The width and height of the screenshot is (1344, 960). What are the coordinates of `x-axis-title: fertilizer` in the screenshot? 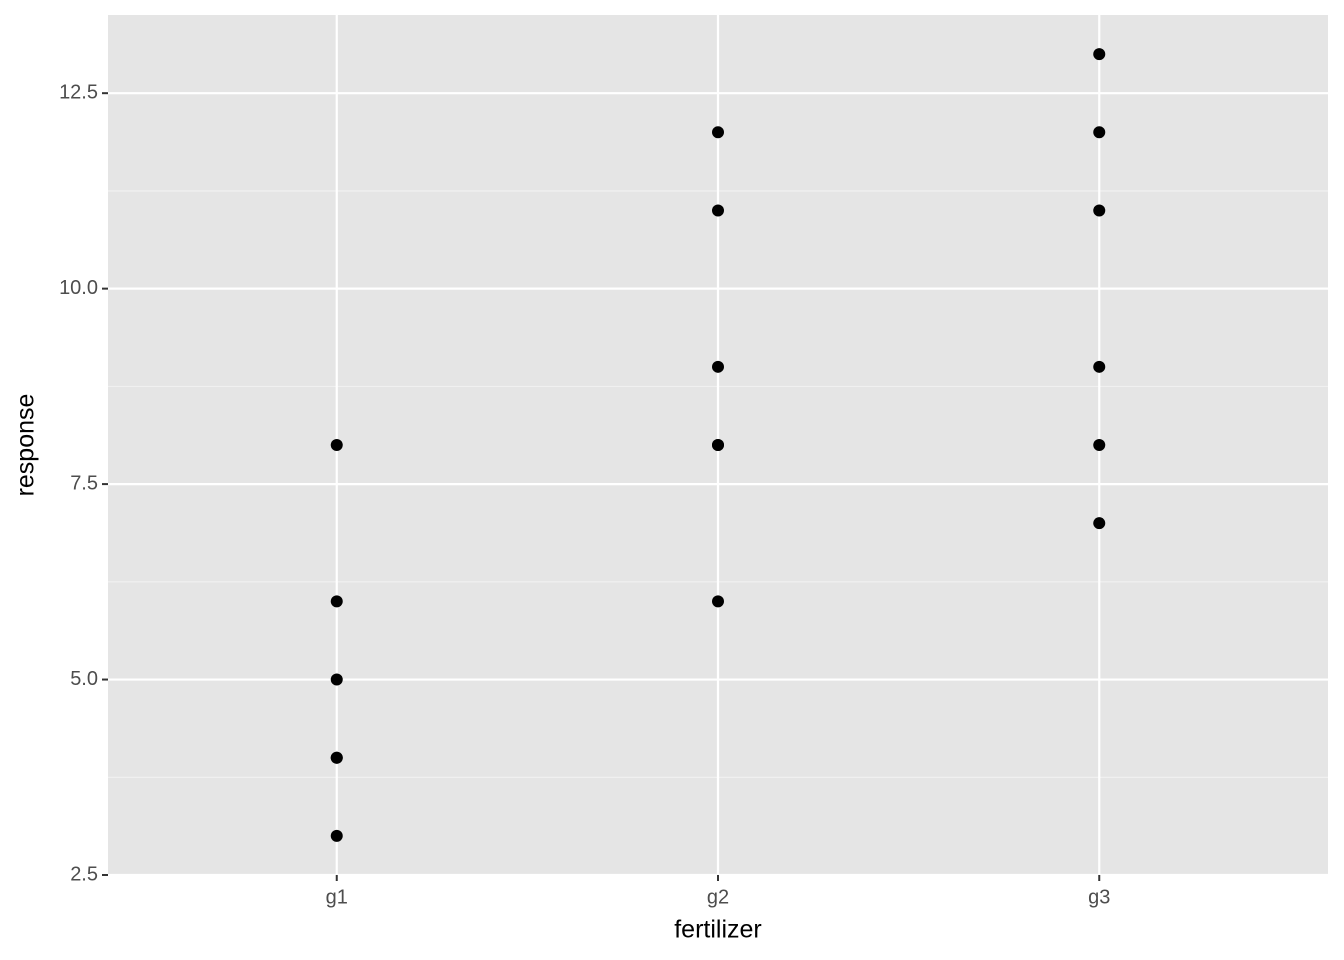 It's located at (718, 930).